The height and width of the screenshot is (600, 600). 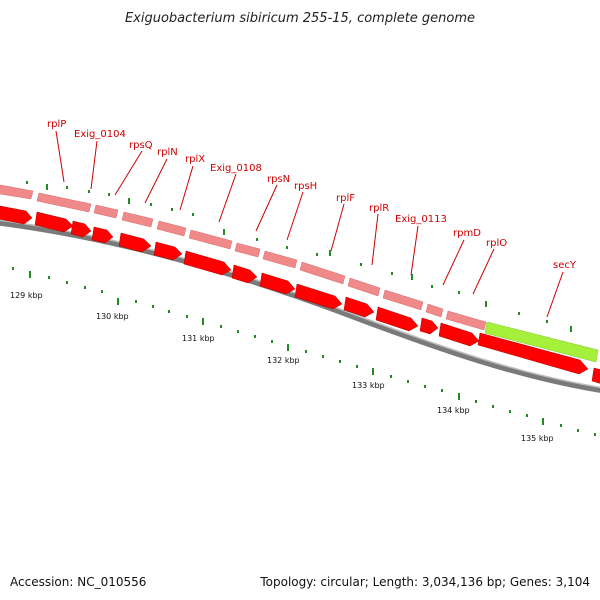 What do you see at coordinates (453, 410) in the screenshot?
I see `kbp-label-134: 134 kbp` at bounding box center [453, 410].